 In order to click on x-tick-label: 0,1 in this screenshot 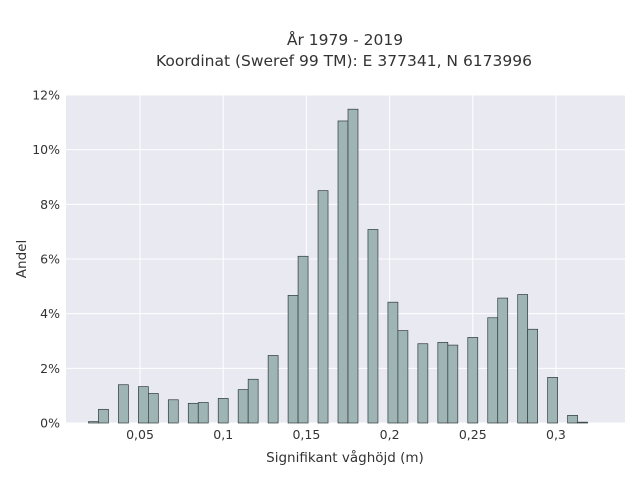, I will do `click(223, 434)`.